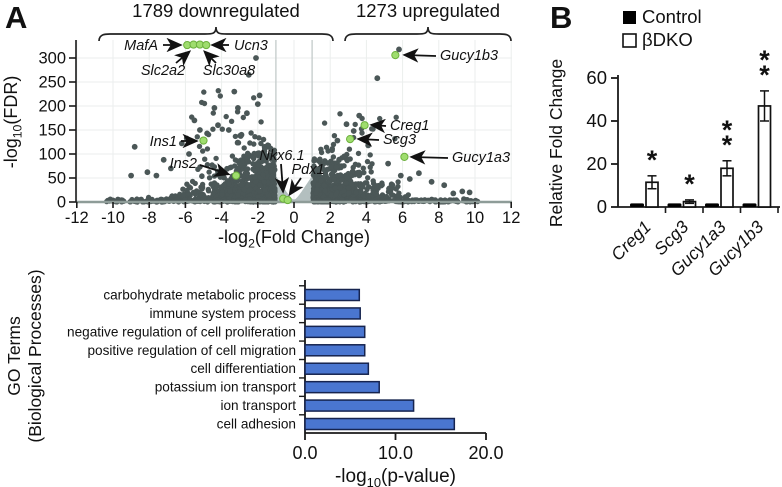 The height and width of the screenshot is (487, 782). I want to click on y-tick-label: 250, so click(52, 83).